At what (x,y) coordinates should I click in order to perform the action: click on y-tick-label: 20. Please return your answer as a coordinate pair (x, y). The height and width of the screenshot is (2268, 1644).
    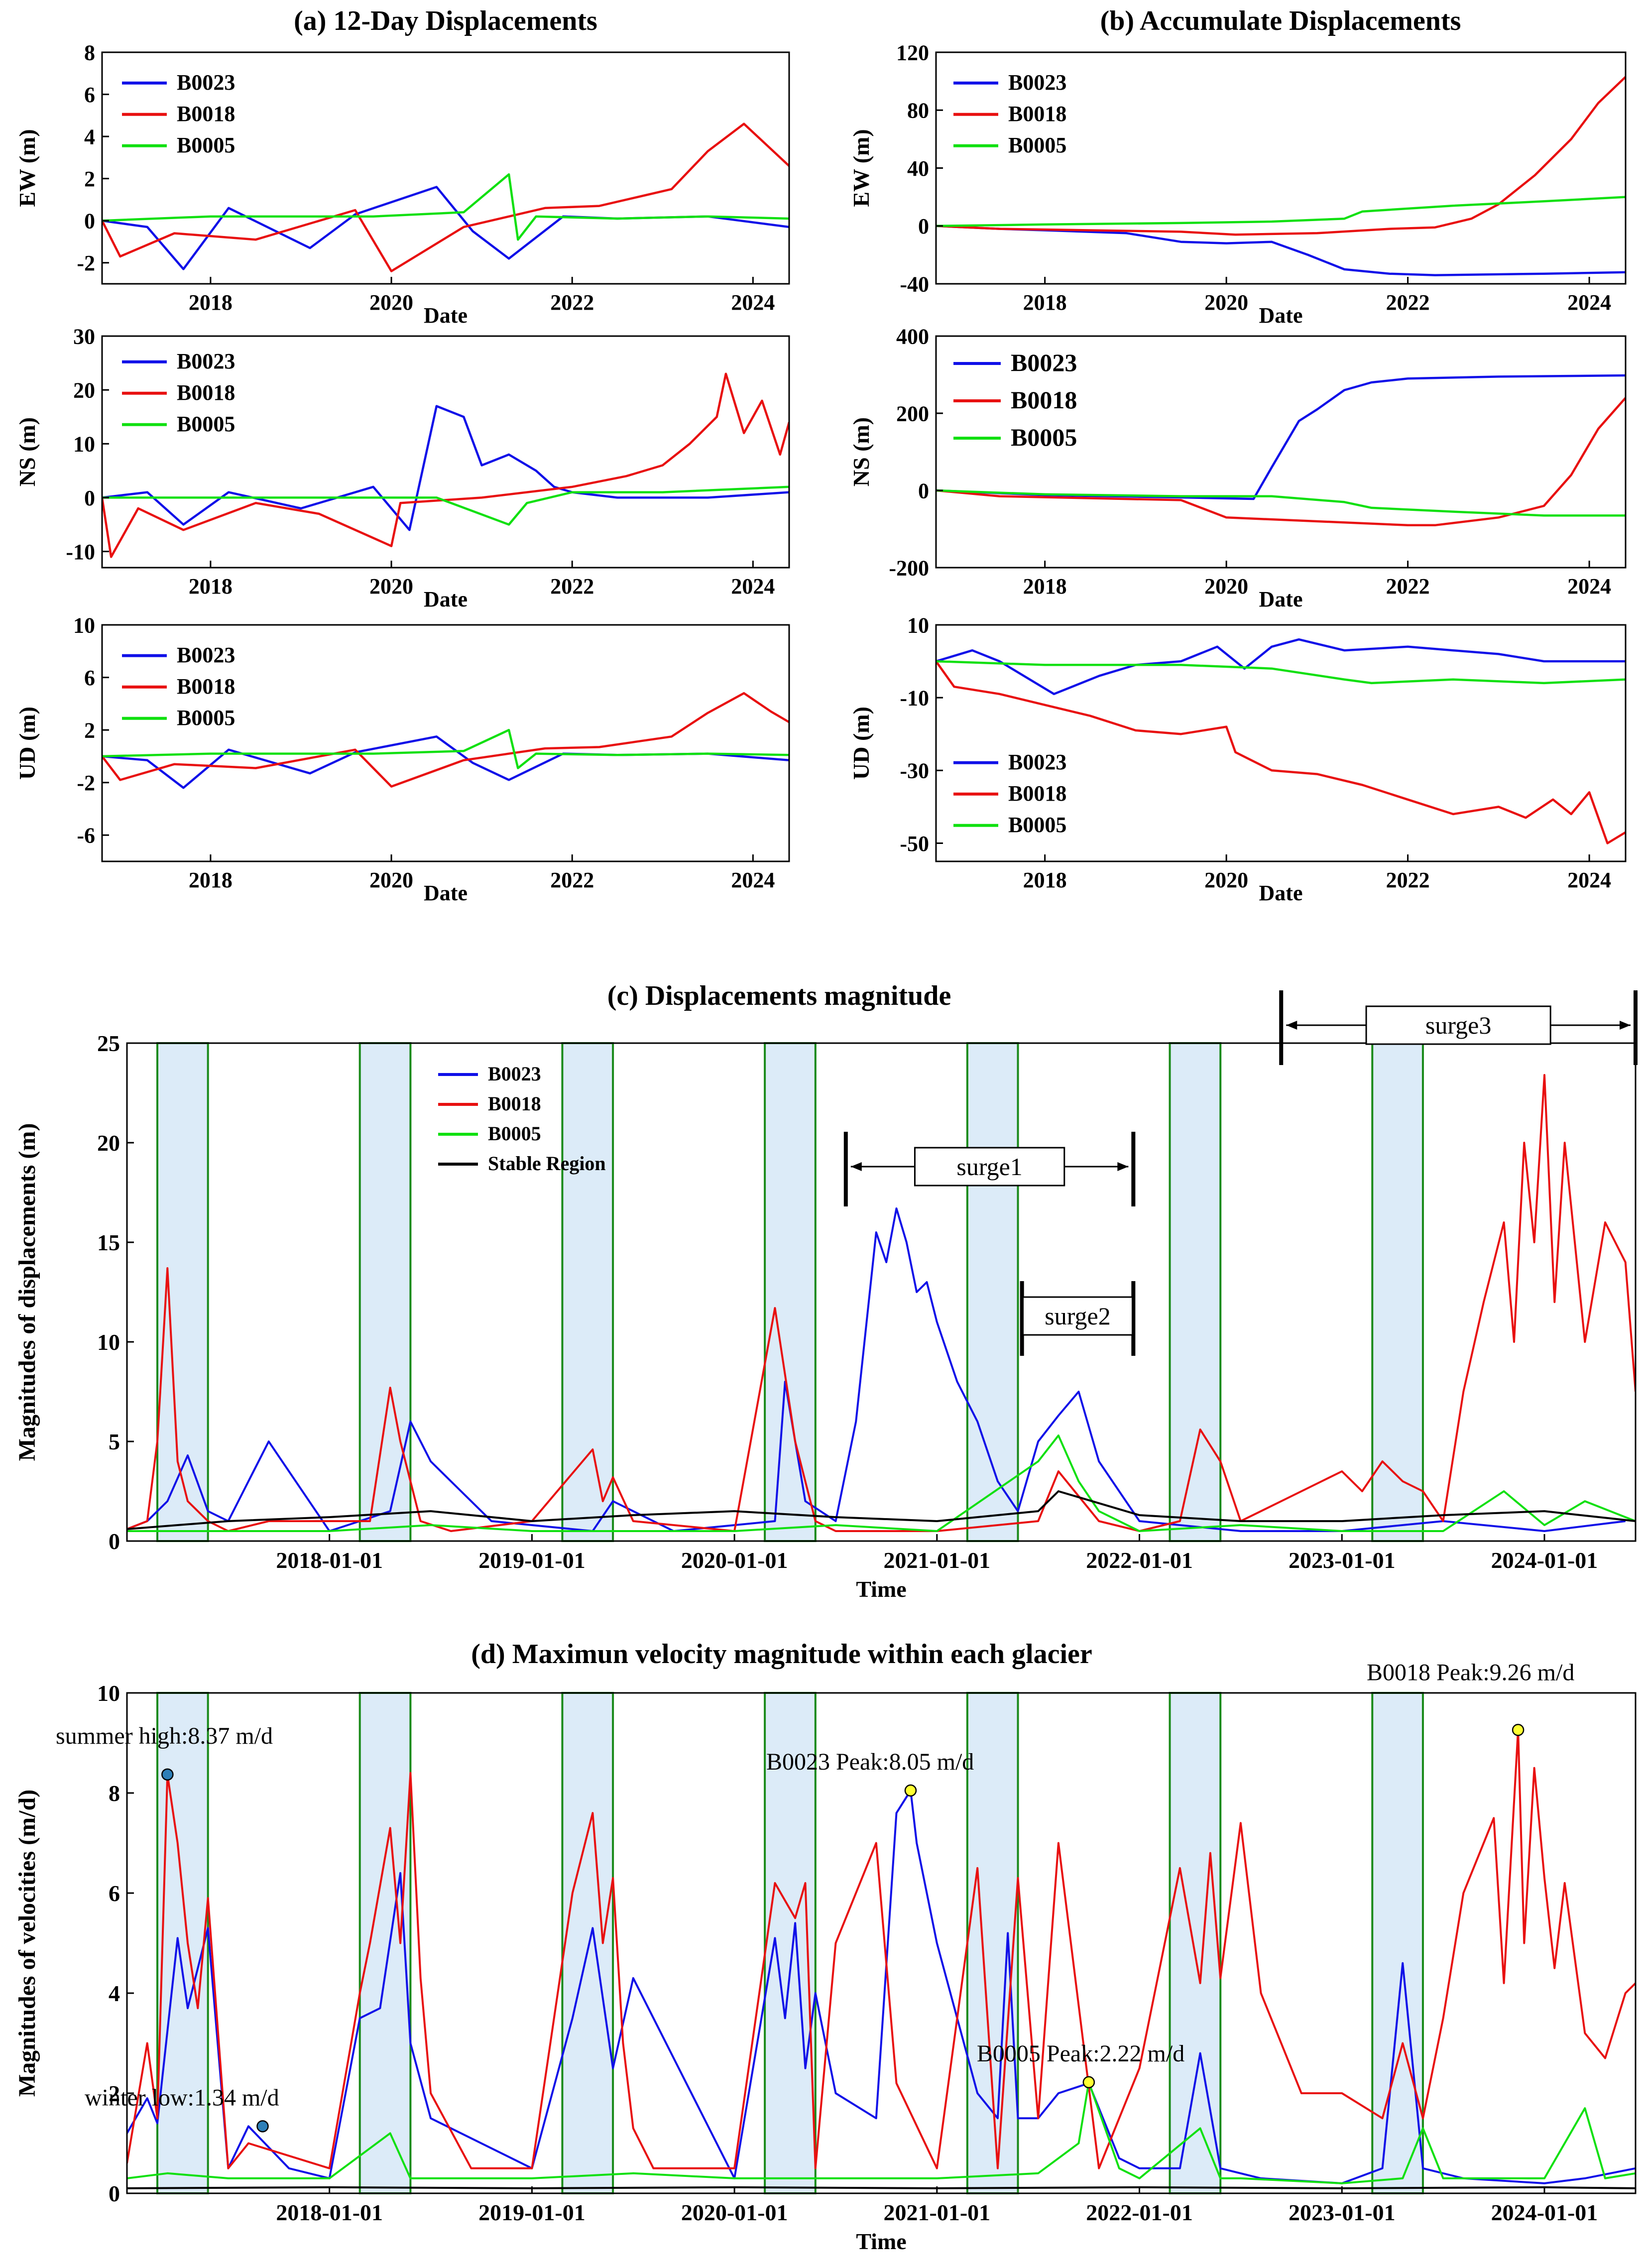
    Looking at the image, I should click on (108, 1143).